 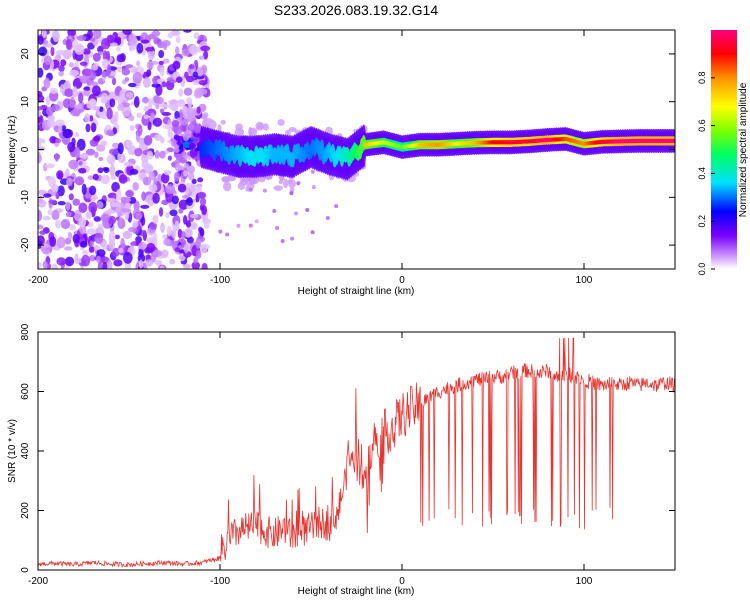 I want to click on colorbar-tick-label: 0.2, so click(x=702, y=221).